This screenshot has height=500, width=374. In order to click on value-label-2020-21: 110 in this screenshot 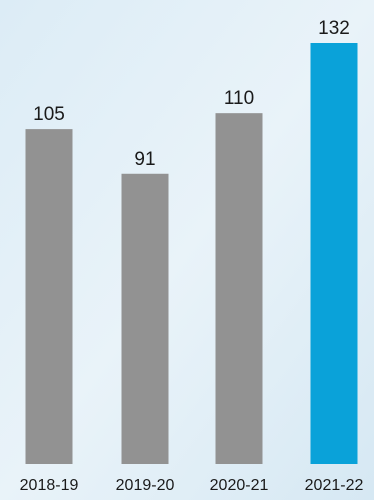, I will do `click(239, 98)`.